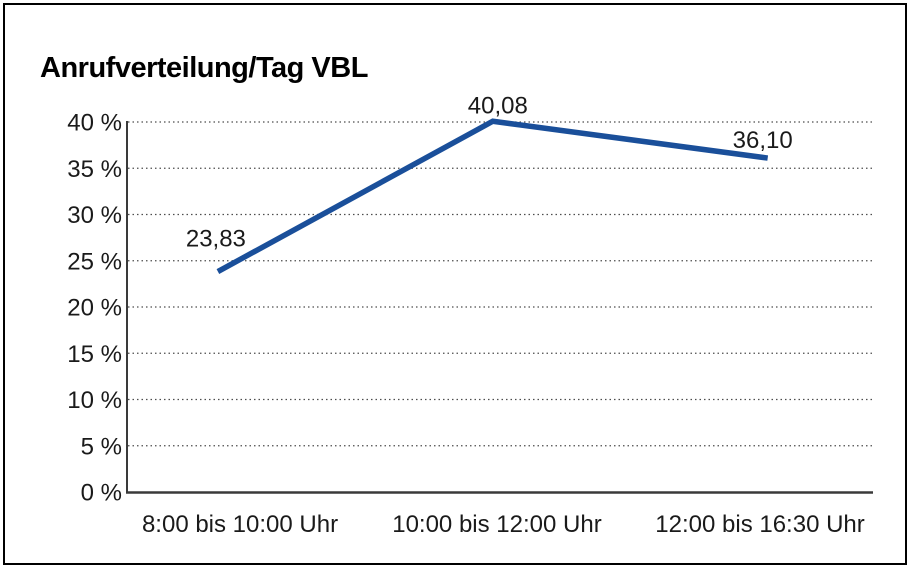 This screenshot has width=915, height=576. Describe the element at coordinates (94, 261) in the screenshot. I see `y-tick-label-25: 25 %` at that location.